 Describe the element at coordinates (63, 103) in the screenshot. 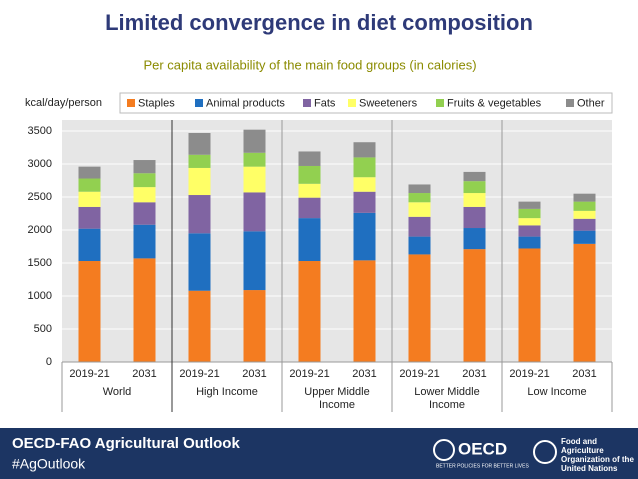

I see `y-axis-label: kcal/day/person` at that location.